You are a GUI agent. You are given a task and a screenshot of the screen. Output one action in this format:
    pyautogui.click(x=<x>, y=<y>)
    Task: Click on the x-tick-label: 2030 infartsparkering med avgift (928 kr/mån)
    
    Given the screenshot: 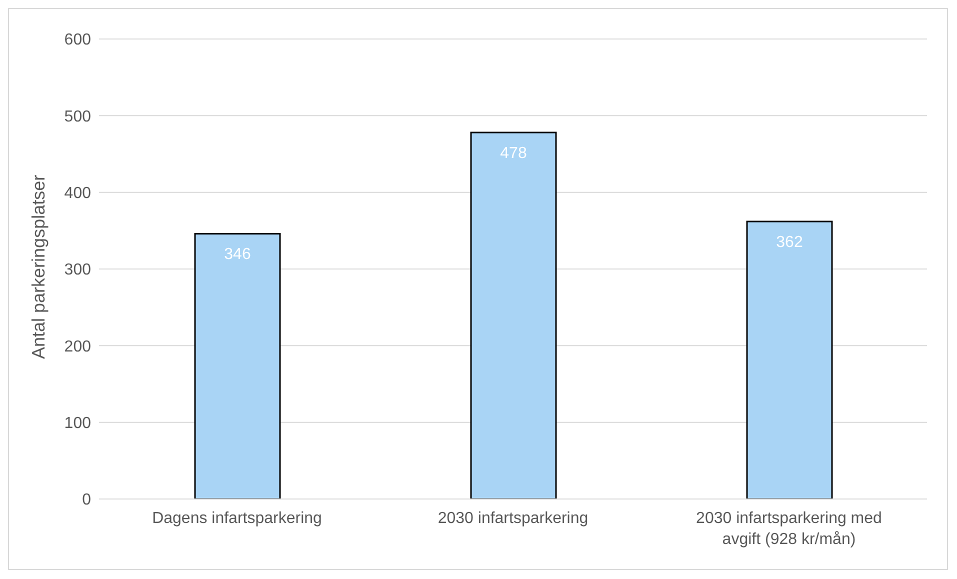 What is the action you would take?
    pyautogui.click(x=789, y=529)
    